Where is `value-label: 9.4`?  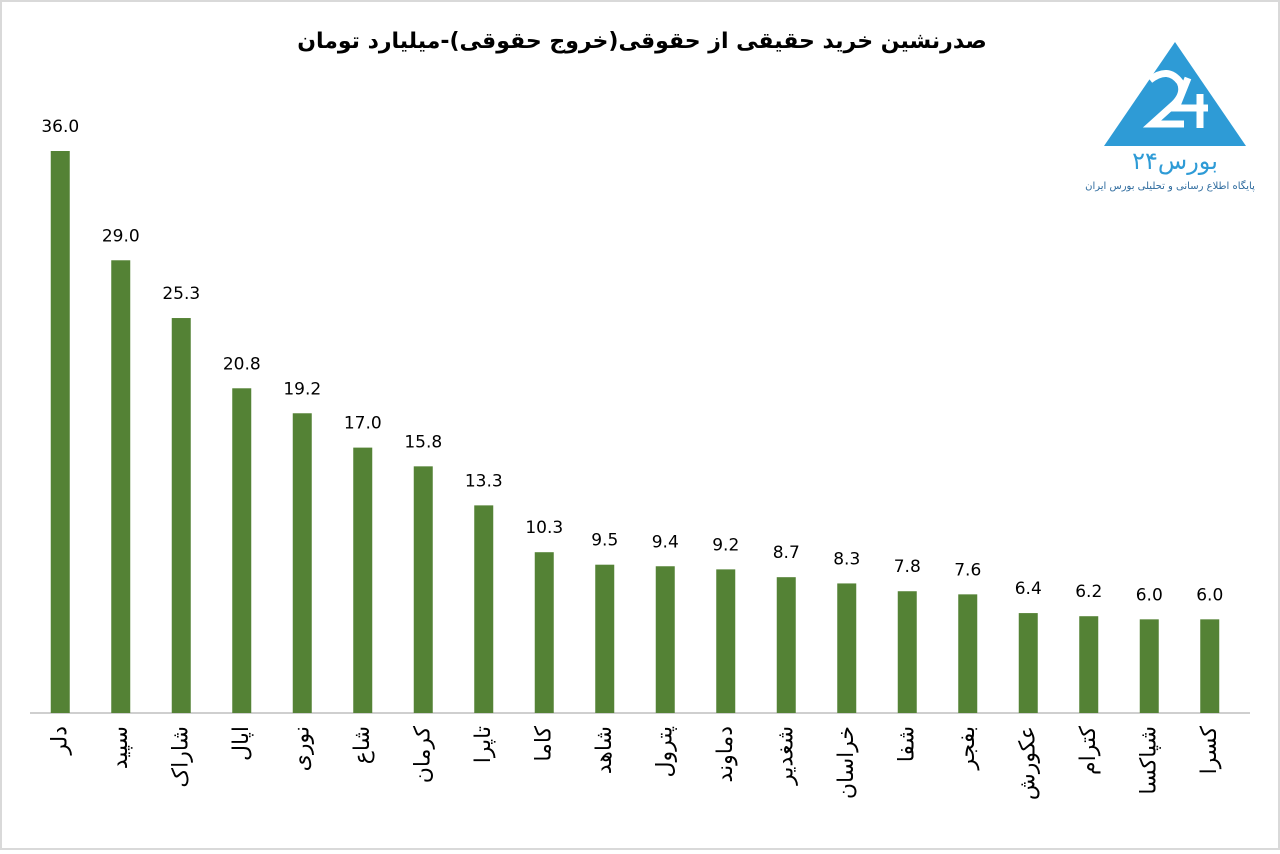 value-label: 9.4 is located at coordinates (665, 542).